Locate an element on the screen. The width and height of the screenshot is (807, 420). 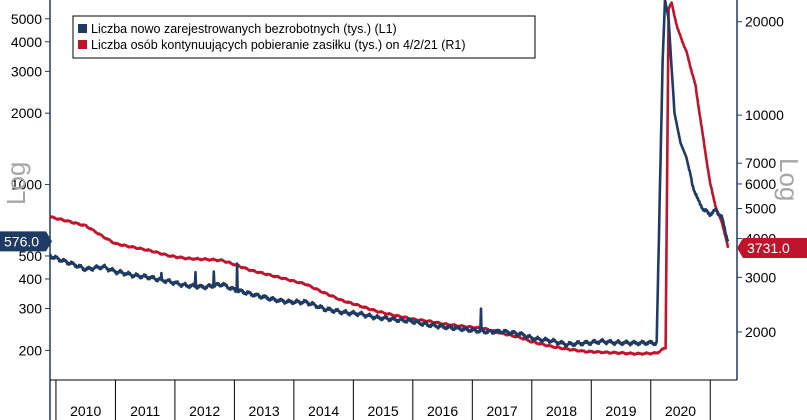
x-tick-label: 2016 is located at coordinates (442, 411).